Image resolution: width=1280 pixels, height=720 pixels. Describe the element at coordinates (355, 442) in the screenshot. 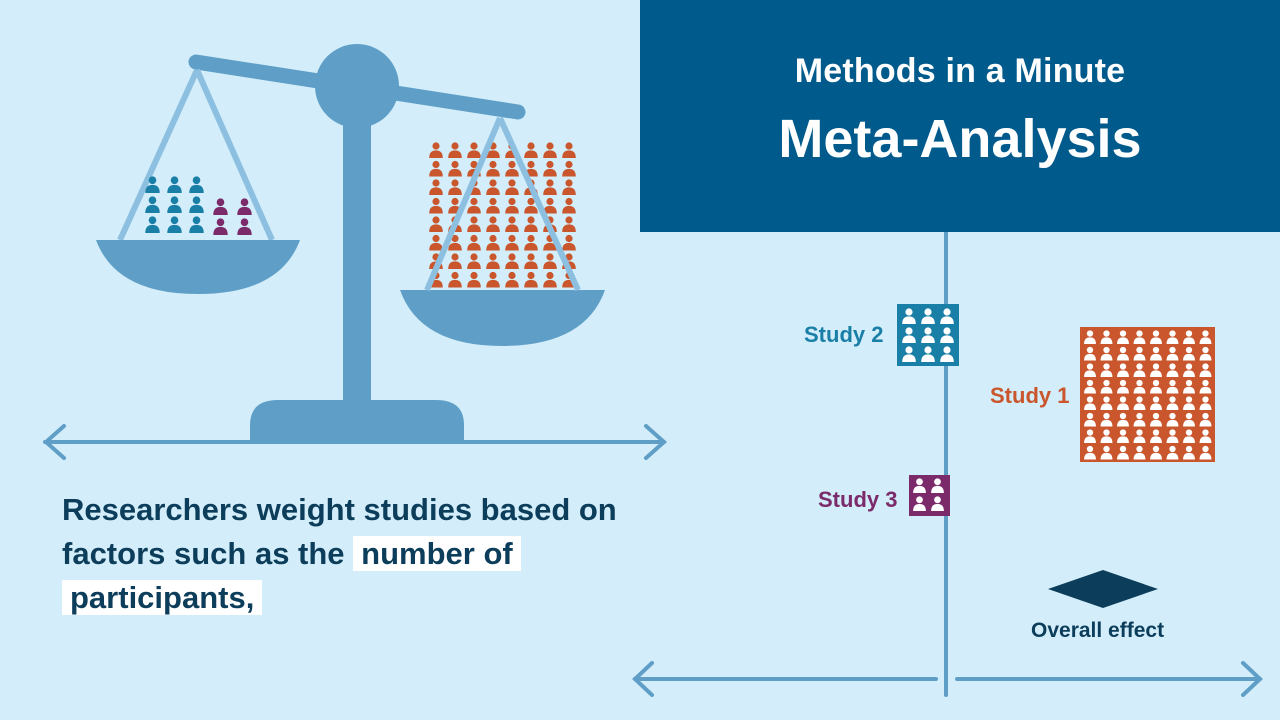

I see `effect-axis-left` at that location.